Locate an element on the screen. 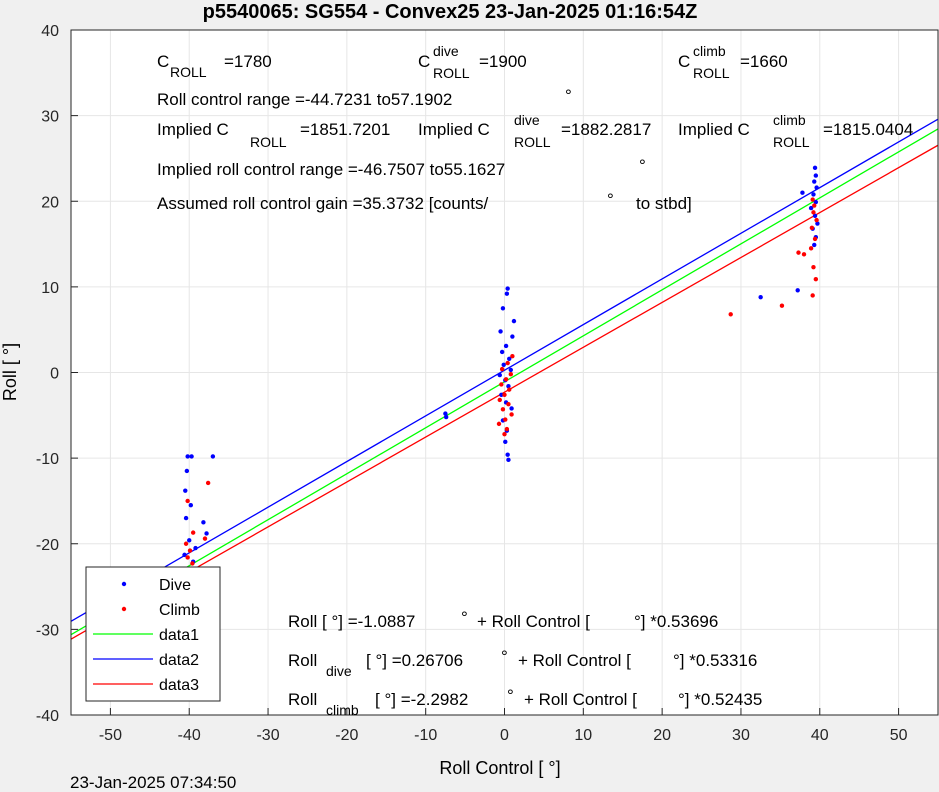 The height and width of the screenshot is (792, 939). x-tick-label: 10 is located at coordinates (583, 735).